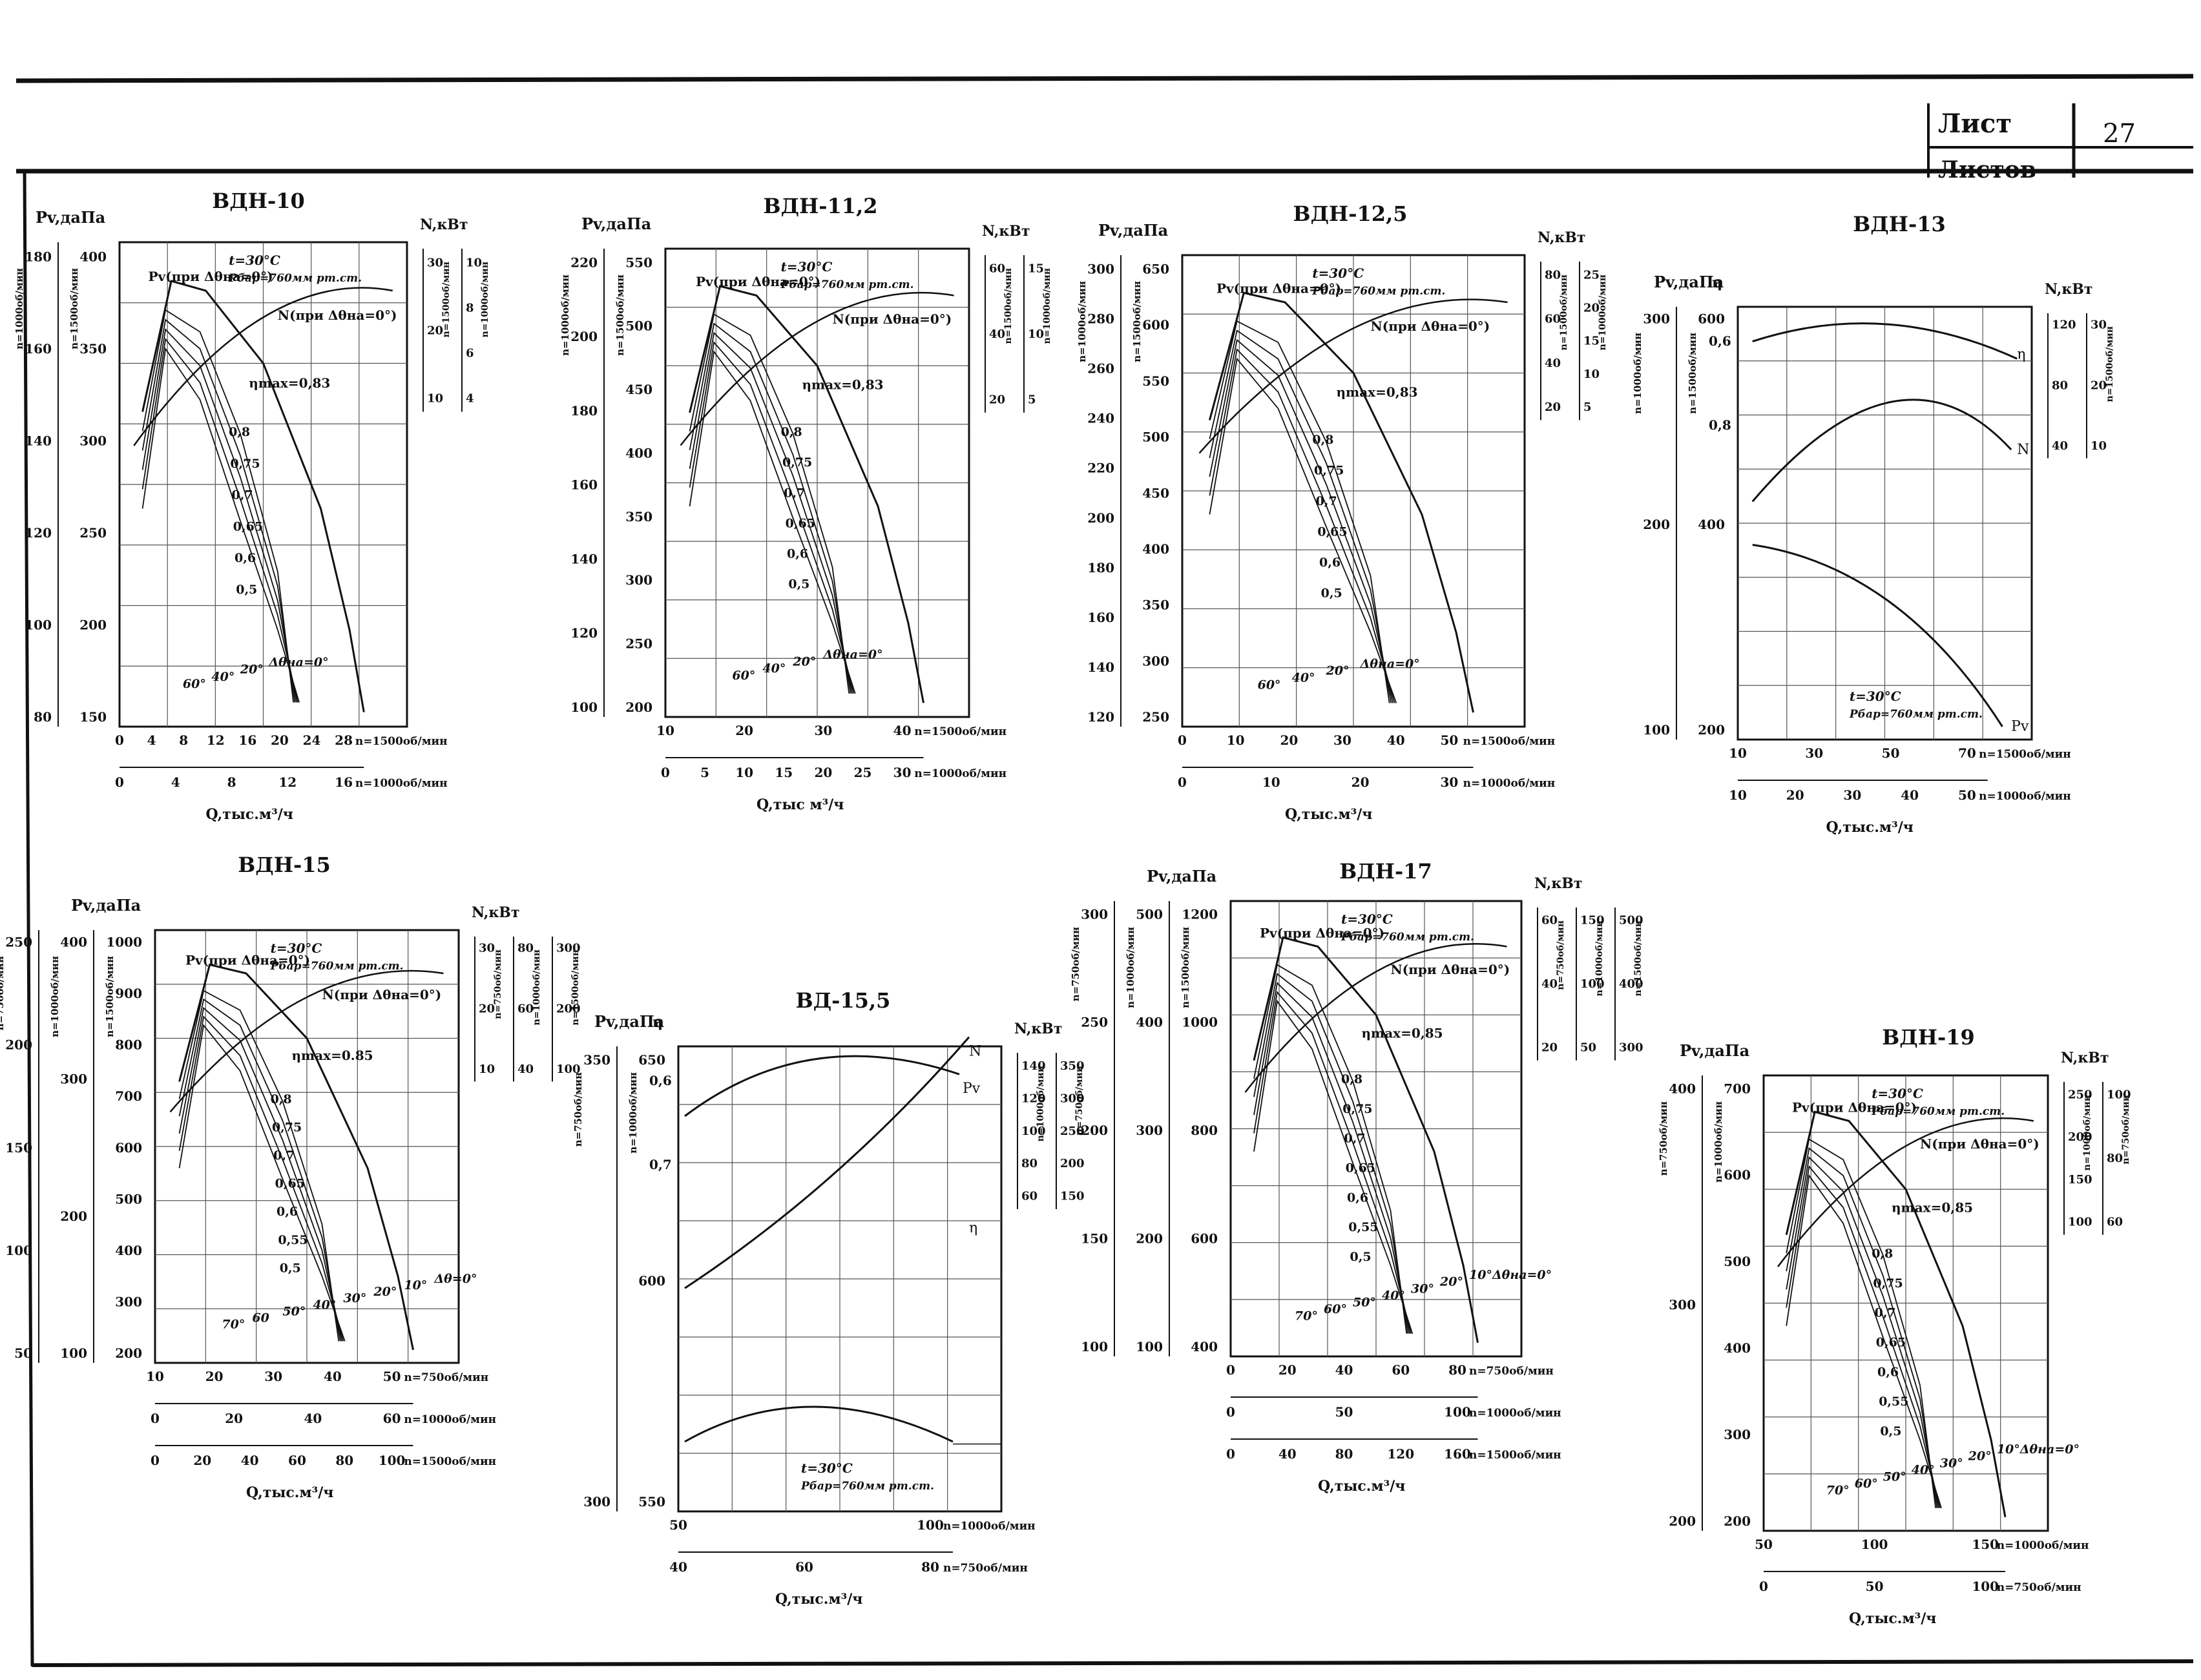 The width and height of the screenshot is (2201, 1680). What do you see at coordinates (129, 1199) in the screenshot?
I see `y-tick-label: 500` at bounding box center [129, 1199].